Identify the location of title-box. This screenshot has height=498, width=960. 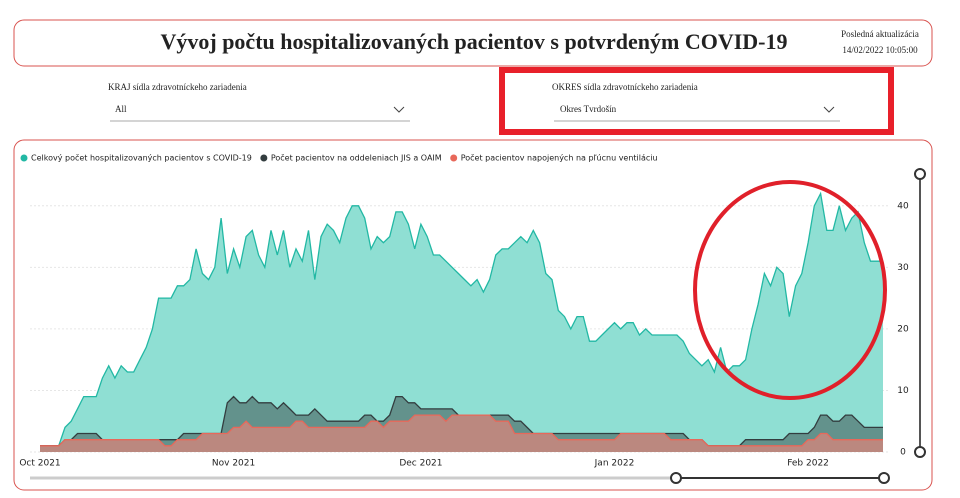
(473, 43).